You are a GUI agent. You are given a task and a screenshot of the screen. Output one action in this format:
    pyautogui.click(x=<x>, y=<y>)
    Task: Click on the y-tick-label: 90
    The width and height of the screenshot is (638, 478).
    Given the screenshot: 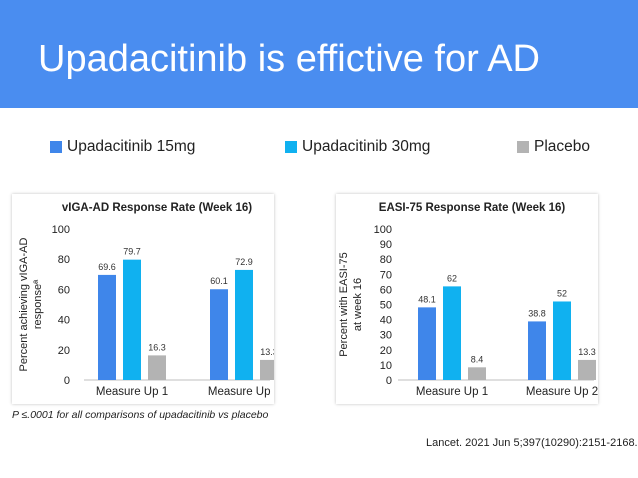 What is the action you would take?
    pyautogui.click(x=386, y=245)
    